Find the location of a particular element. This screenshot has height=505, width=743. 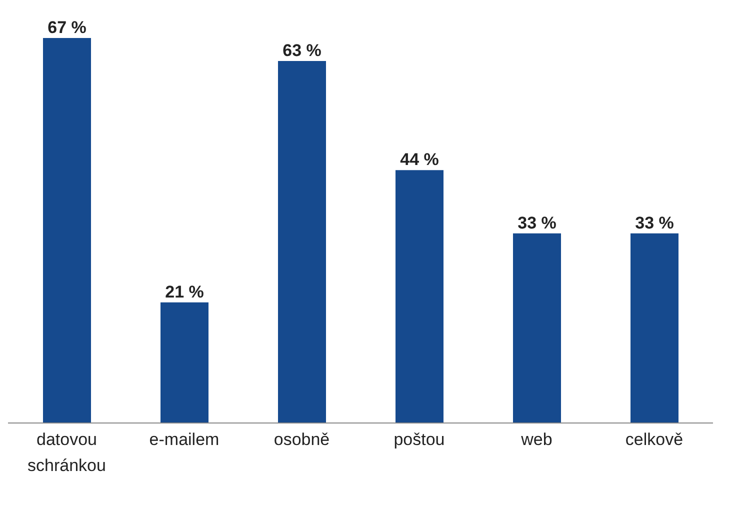

data-label: 63 % is located at coordinates (302, 50).